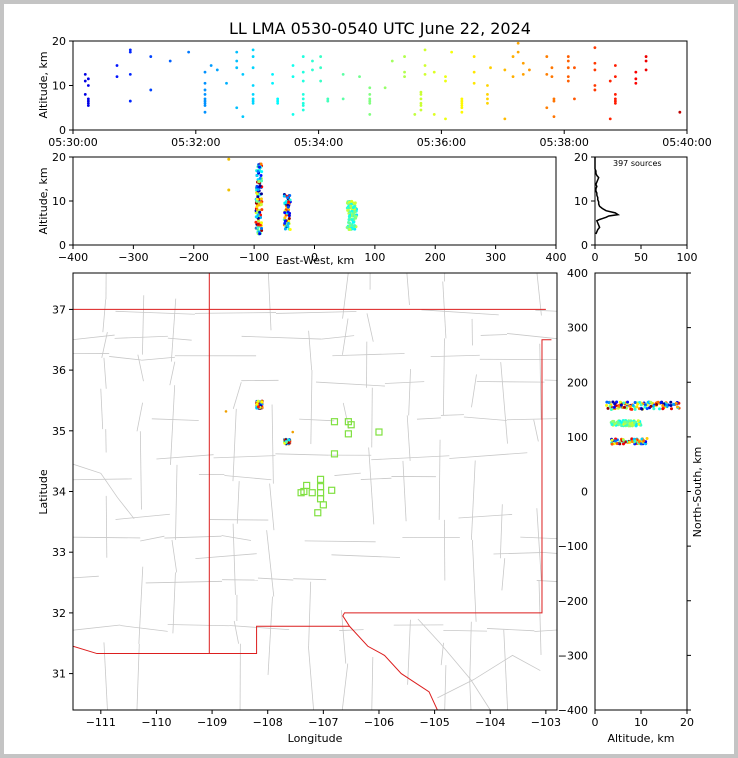  What do you see at coordinates (577, 273) in the screenshot?
I see `northsouth-ytick-label: 400` at bounding box center [577, 273].